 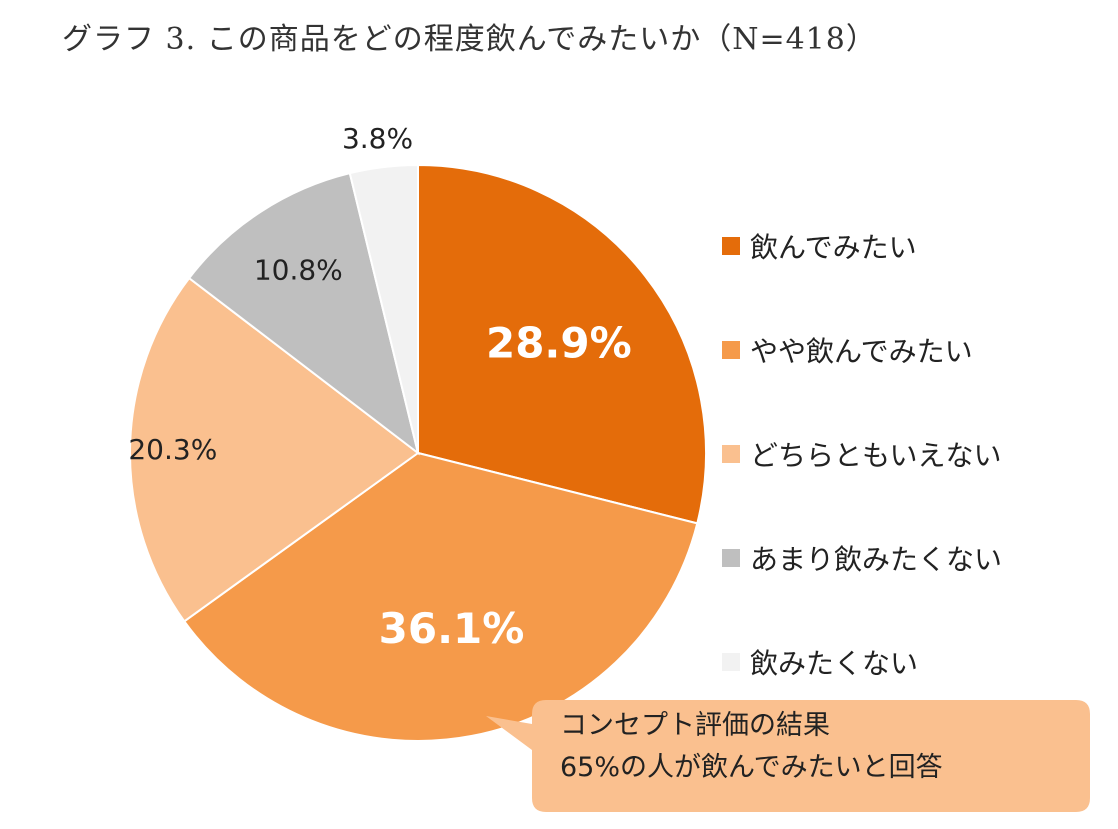 What do you see at coordinates (377, 138) in the screenshot?
I see `slice-label-5: 3.8%` at bounding box center [377, 138].